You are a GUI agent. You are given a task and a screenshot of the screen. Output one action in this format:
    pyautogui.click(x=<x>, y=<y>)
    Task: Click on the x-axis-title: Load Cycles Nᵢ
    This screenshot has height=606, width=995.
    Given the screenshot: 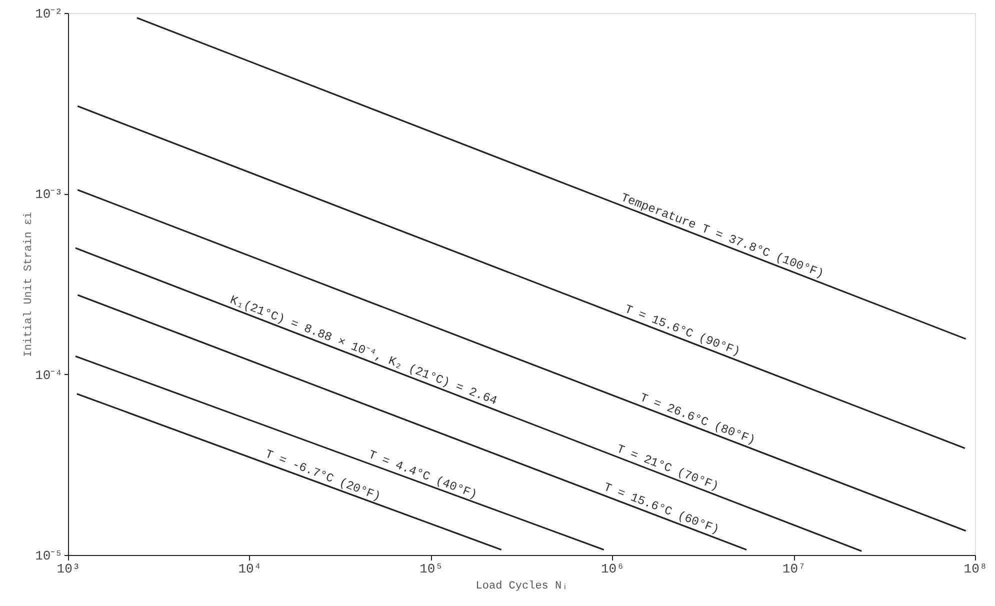 What is the action you would take?
    pyautogui.click(x=522, y=586)
    